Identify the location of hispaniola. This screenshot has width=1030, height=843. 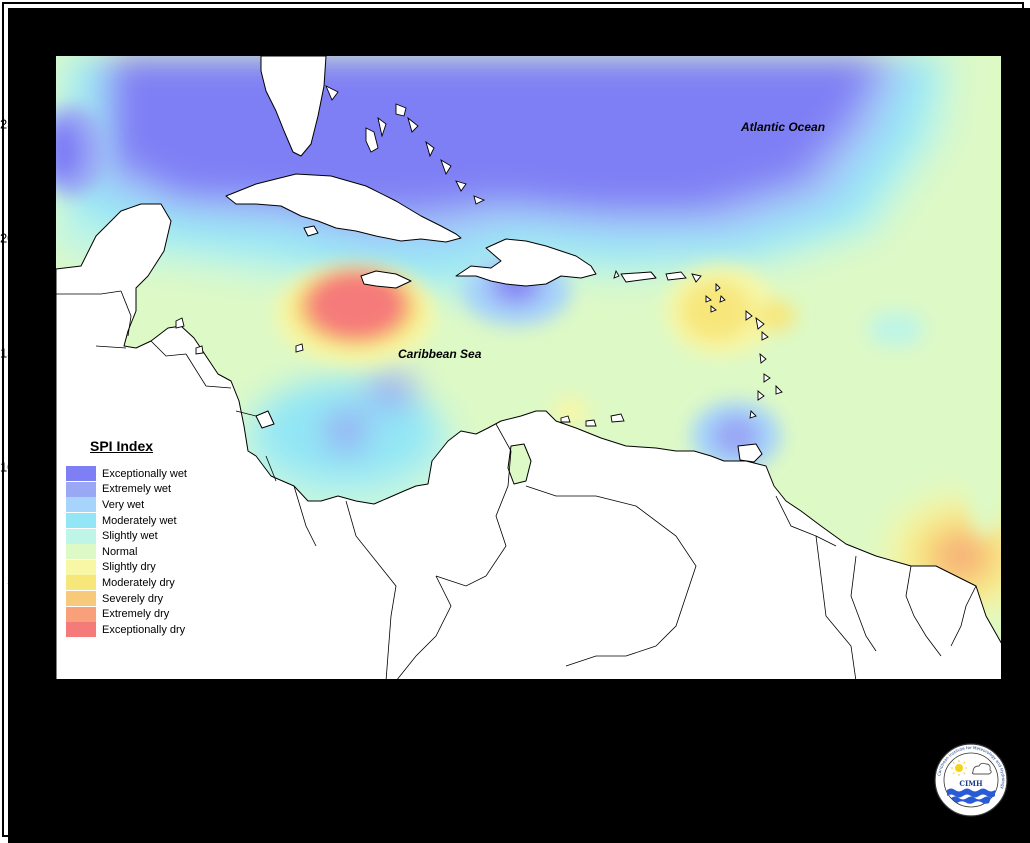
(526, 262).